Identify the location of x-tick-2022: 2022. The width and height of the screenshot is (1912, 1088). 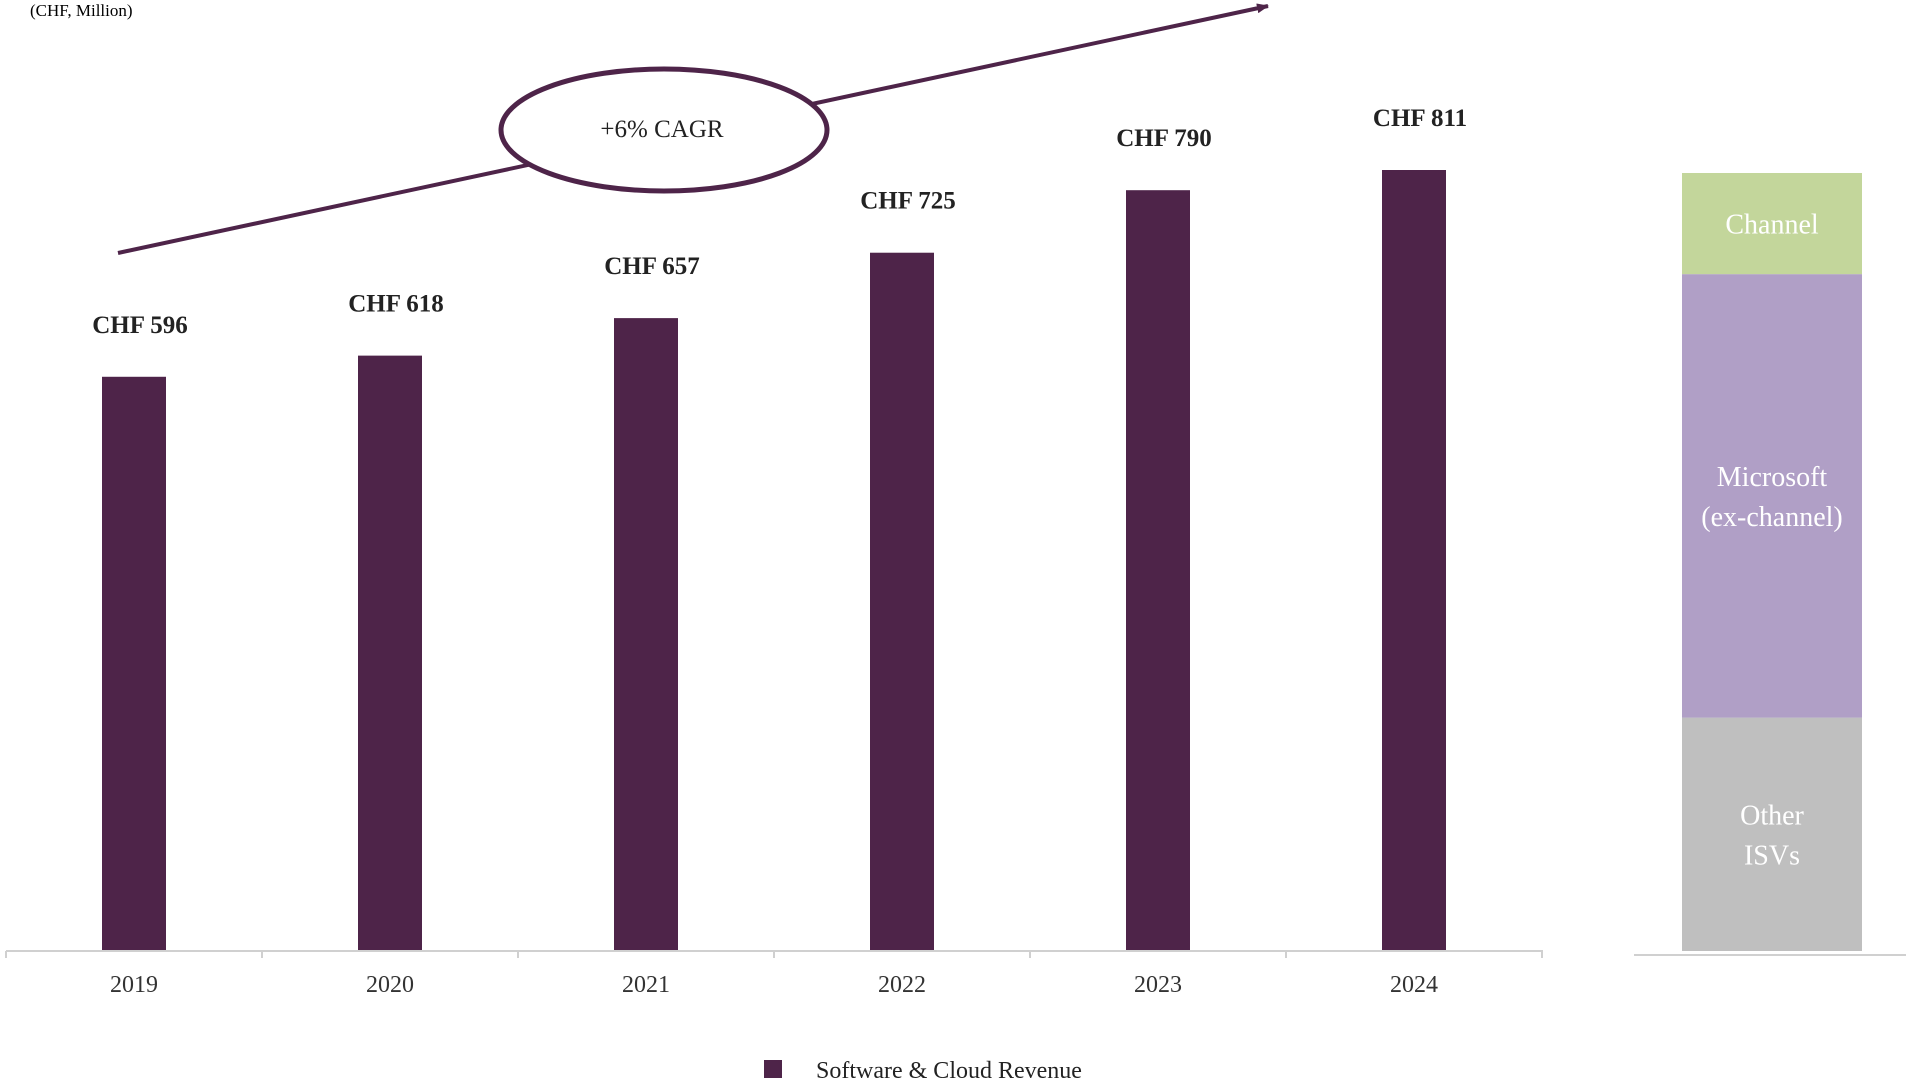
(902, 985).